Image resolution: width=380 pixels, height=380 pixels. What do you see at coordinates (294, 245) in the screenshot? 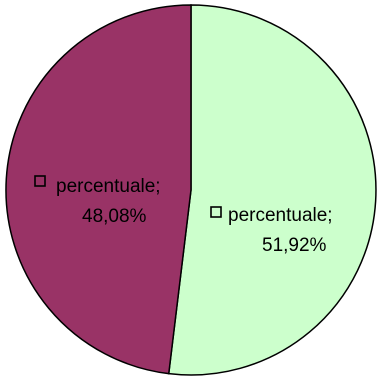
I see `slice-label-value: 51,92%` at bounding box center [294, 245].